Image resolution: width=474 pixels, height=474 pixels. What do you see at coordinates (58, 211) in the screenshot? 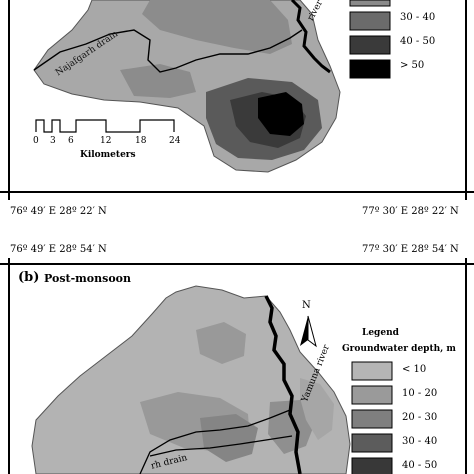
I see `panel-a-coord-bottom-left: 76º 49′ E 28º 22′ N` at bounding box center [58, 211].